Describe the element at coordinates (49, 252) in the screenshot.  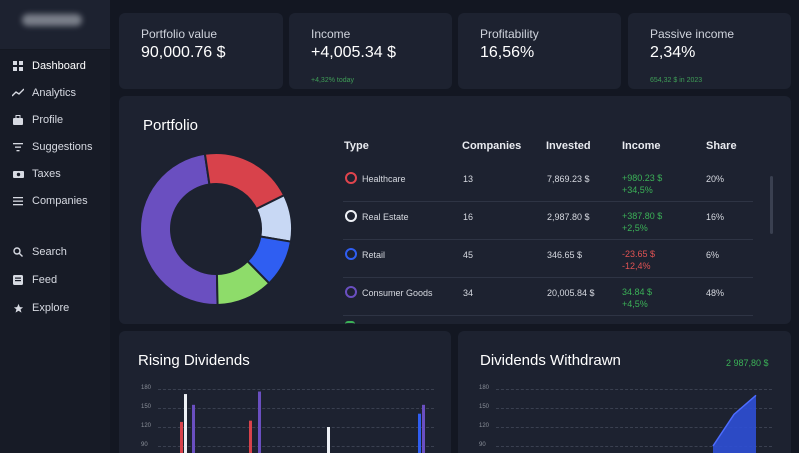
I see `sidebar-item-label: Search` at that location.